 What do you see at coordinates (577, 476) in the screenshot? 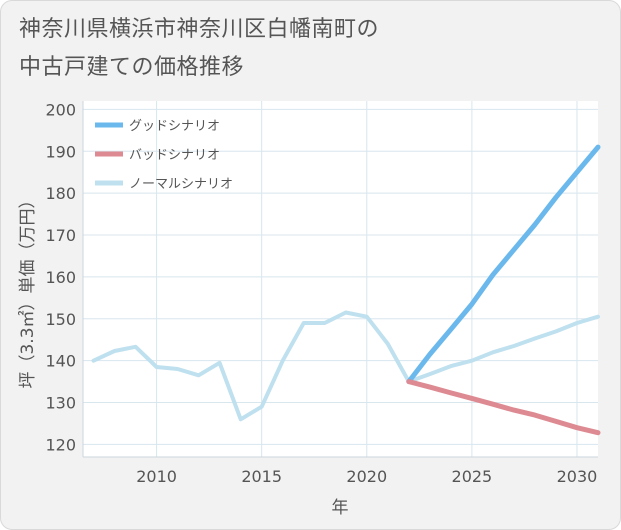
I see `x-tick-label: 2030` at bounding box center [577, 476].